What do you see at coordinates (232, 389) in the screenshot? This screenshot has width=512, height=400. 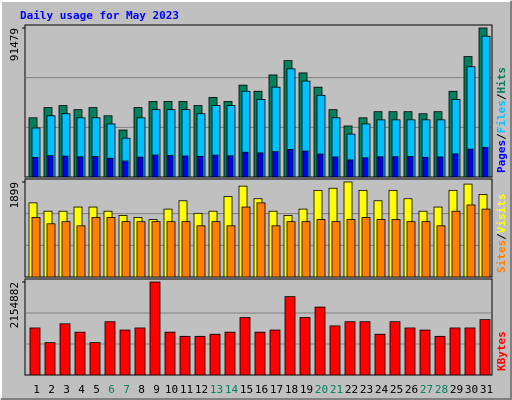 I see `x-tick-label: 14` at bounding box center [232, 389].